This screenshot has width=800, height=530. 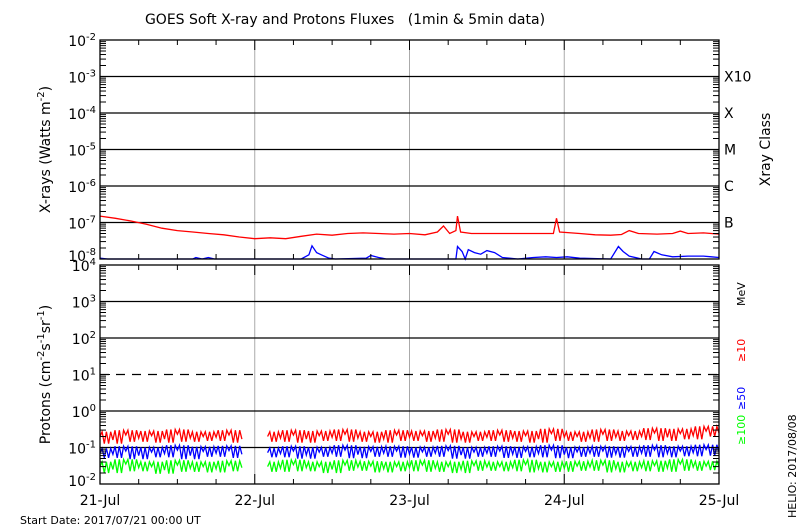 What do you see at coordinates (741, 398) in the screenshot?
I see `energy-legend-≥50: ≥50` at bounding box center [741, 398].